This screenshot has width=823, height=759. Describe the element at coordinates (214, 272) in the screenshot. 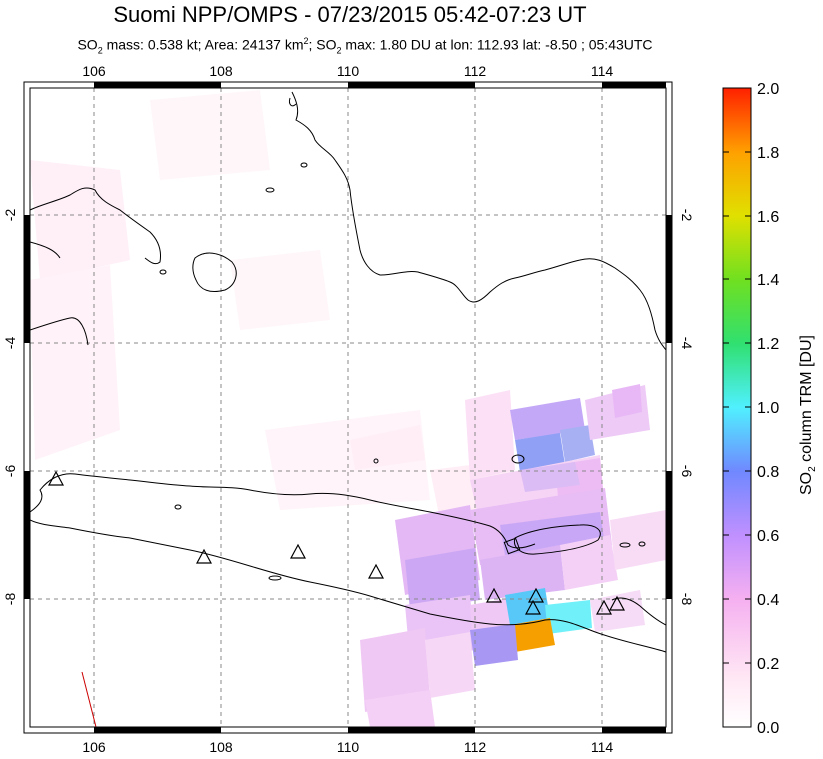

I see `bangka-island` at that location.